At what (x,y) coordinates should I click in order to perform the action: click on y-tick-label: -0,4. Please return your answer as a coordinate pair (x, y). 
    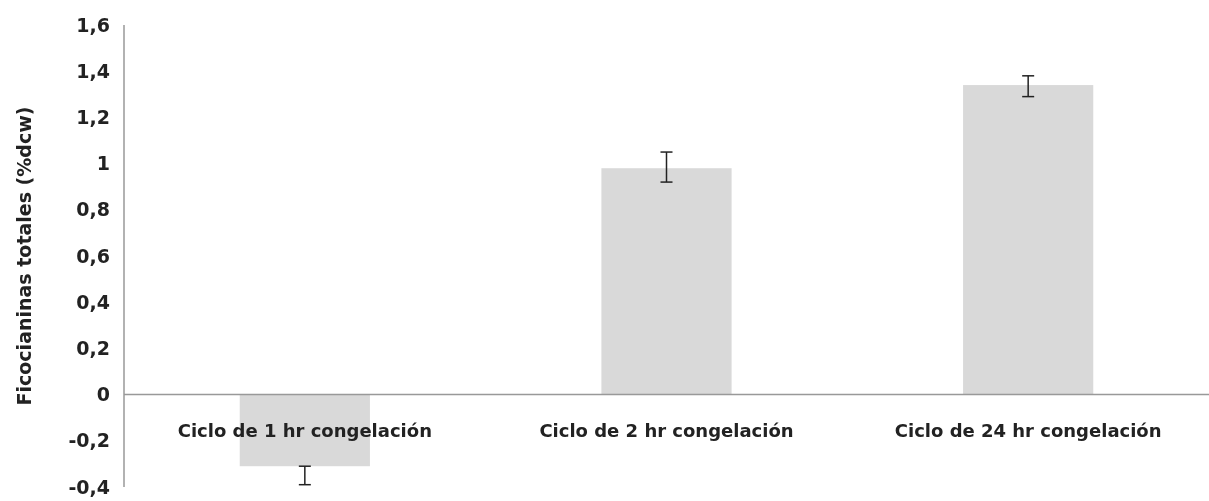
    Looking at the image, I should click on (89, 486).